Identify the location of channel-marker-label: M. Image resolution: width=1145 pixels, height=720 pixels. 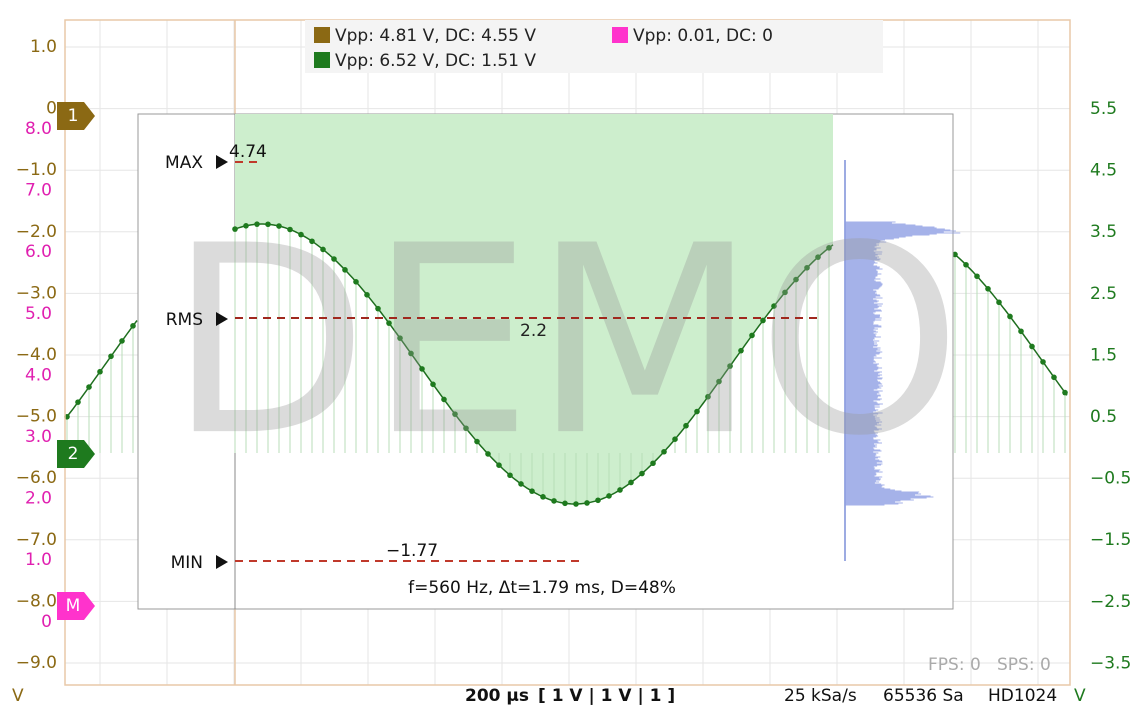
(73, 606).